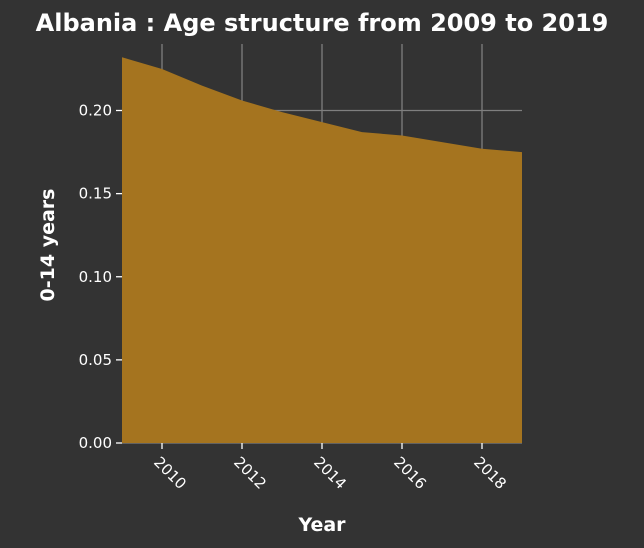  I want to click on y-tick-label: 0.10, so click(95, 277).